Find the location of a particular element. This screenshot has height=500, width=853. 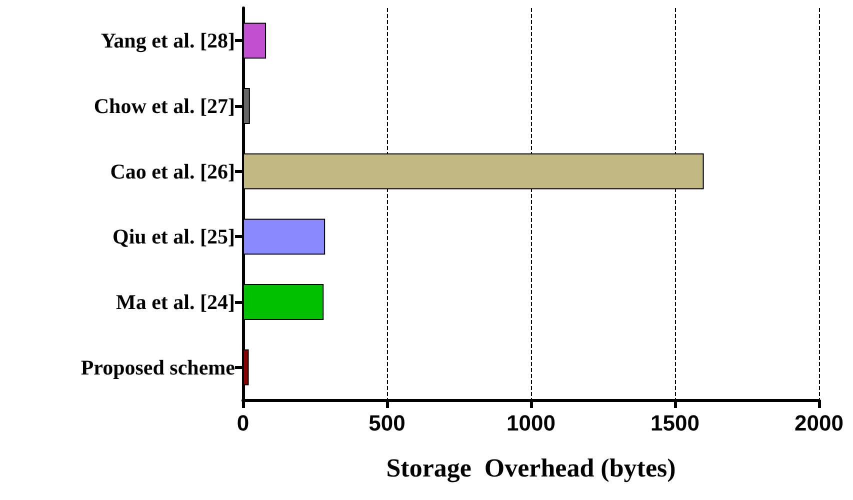

x-tick-label: 1500 is located at coordinates (675, 423).